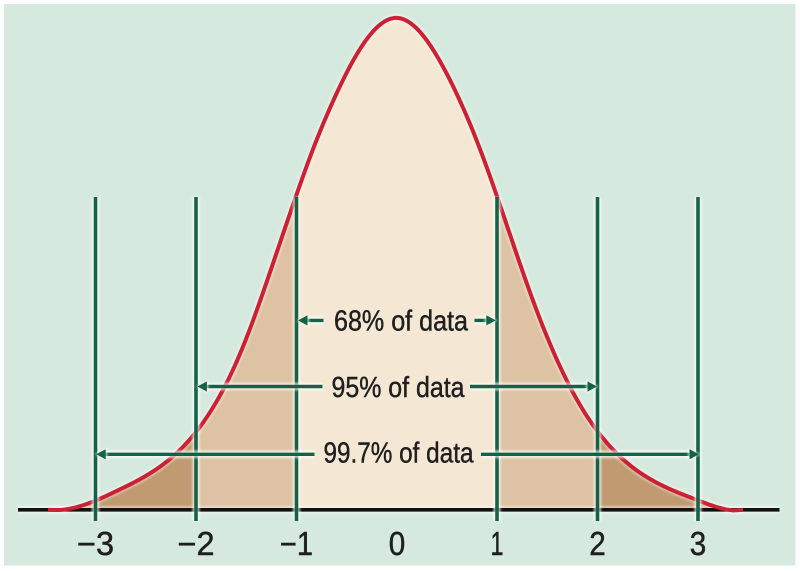 The width and height of the screenshot is (800, 571). I want to click on svg-text: 95% of data, so click(399, 388).